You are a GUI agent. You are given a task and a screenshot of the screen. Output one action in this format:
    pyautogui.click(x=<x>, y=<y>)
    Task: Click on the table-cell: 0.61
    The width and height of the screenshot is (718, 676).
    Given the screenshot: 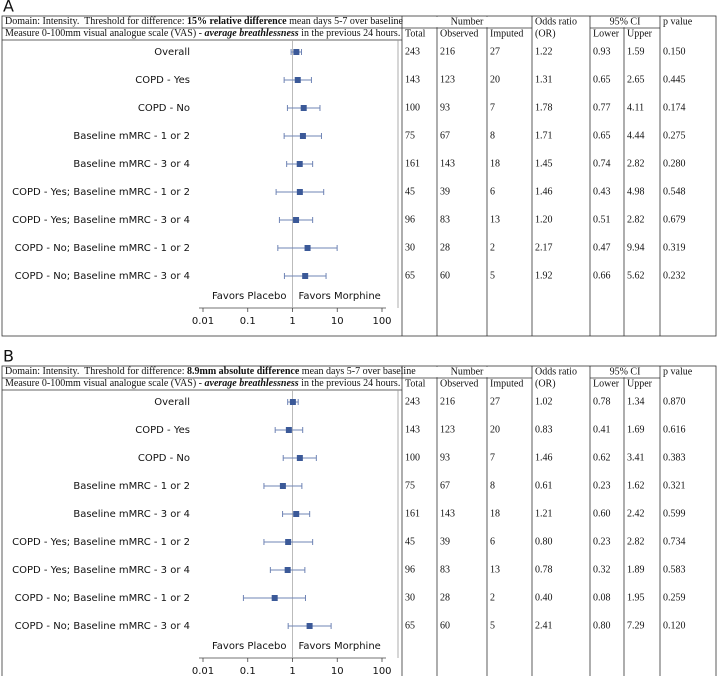 What is the action you would take?
    pyautogui.click(x=544, y=485)
    